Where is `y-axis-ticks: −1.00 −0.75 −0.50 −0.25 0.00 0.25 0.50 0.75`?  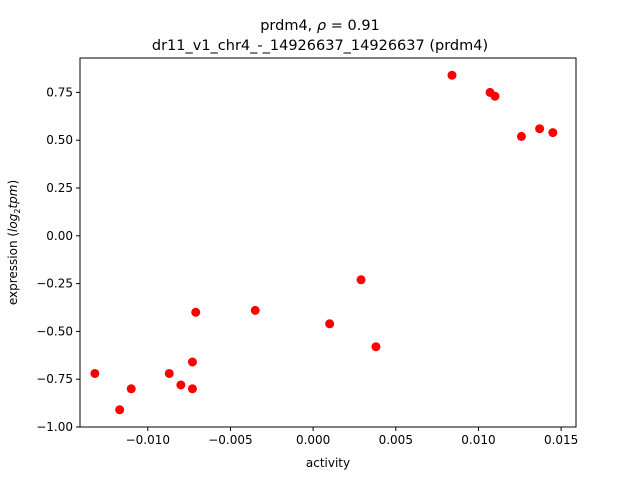
y-axis-ticks: −1.00 −0.75 −0.50 −0.25 0.00 0.25 0.50 0.75 is located at coordinates (58, 259).